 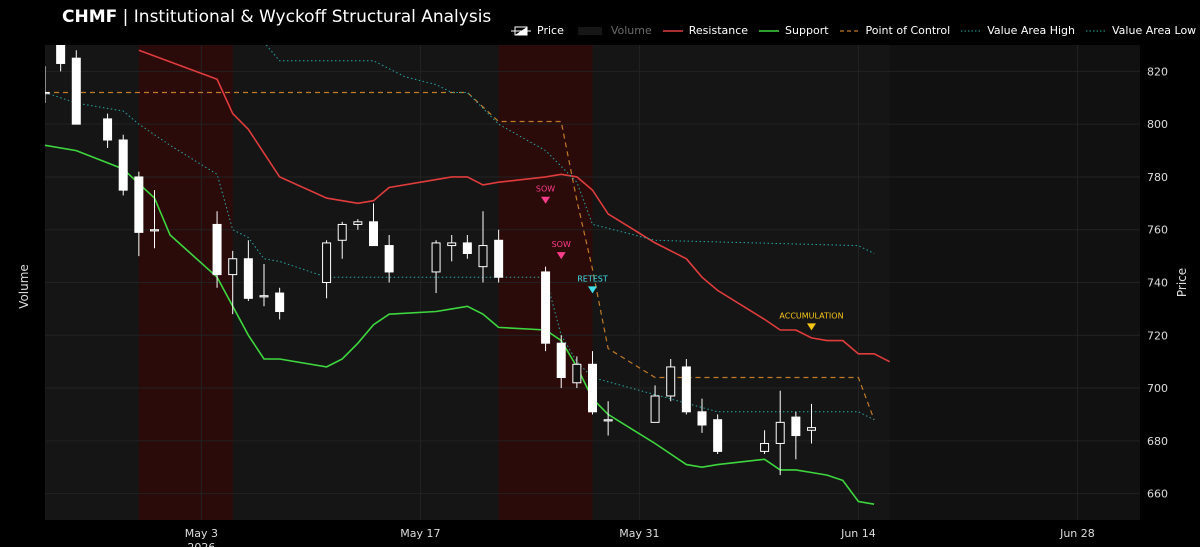 What do you see at coordinates (201, 544) in the screenshot?
I see `x-tick-sublabel: 2026` at bounding box center [201, 544].